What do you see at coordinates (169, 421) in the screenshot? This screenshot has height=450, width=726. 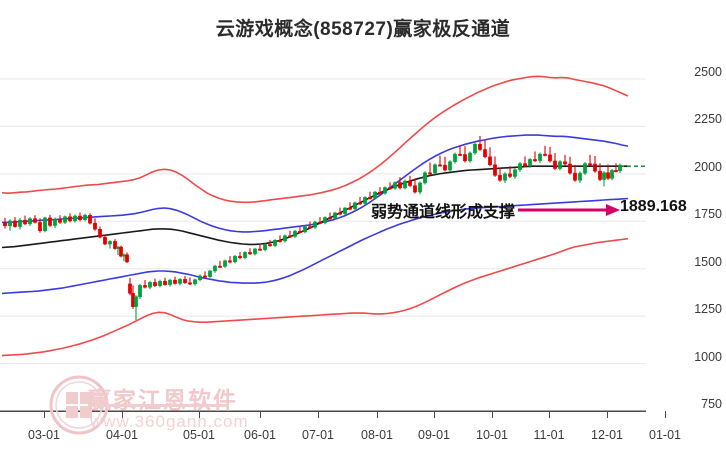 I see `watermark-url: www.360gann.com` at bounding box center [169, 421].